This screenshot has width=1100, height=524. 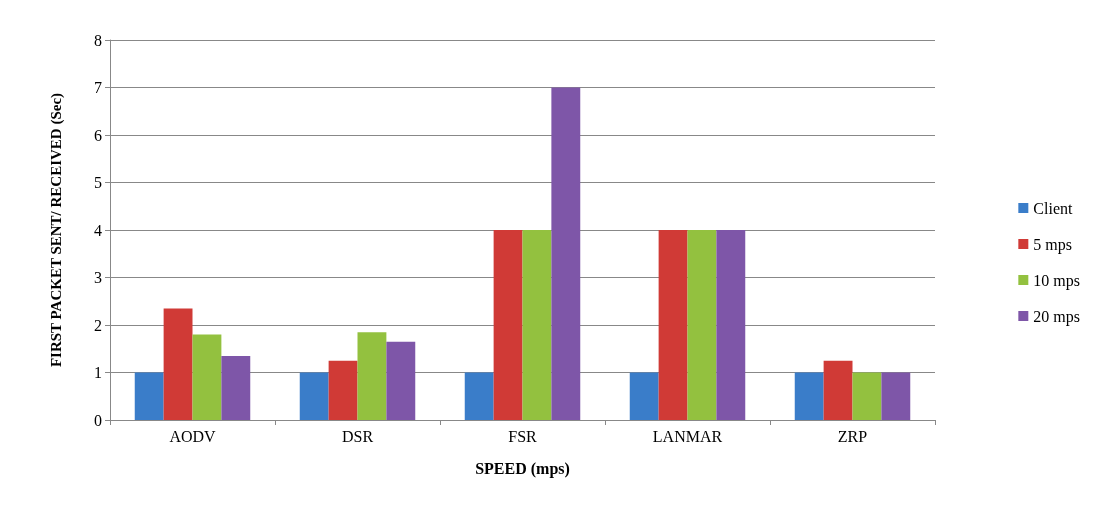 I want to click on y-tick-label: 7, so click(x=98, y=87).